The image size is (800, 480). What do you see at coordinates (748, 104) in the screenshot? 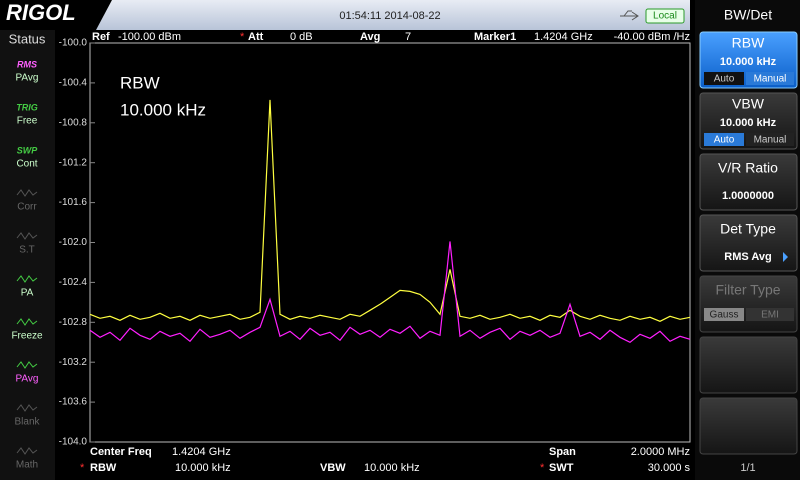
I see `button-label: VBW` at bounding box center [748, 104].